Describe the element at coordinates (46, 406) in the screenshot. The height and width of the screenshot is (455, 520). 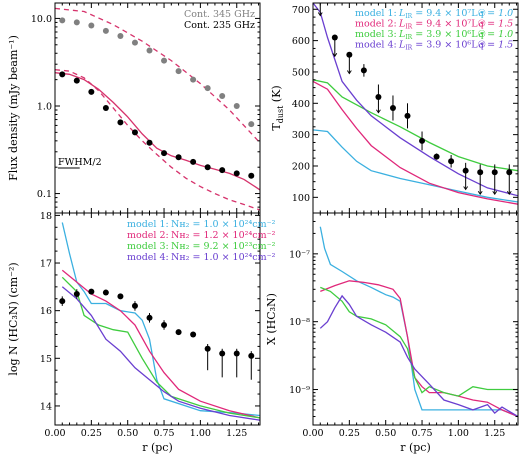
I see `y-tick-label: 14` at that location.